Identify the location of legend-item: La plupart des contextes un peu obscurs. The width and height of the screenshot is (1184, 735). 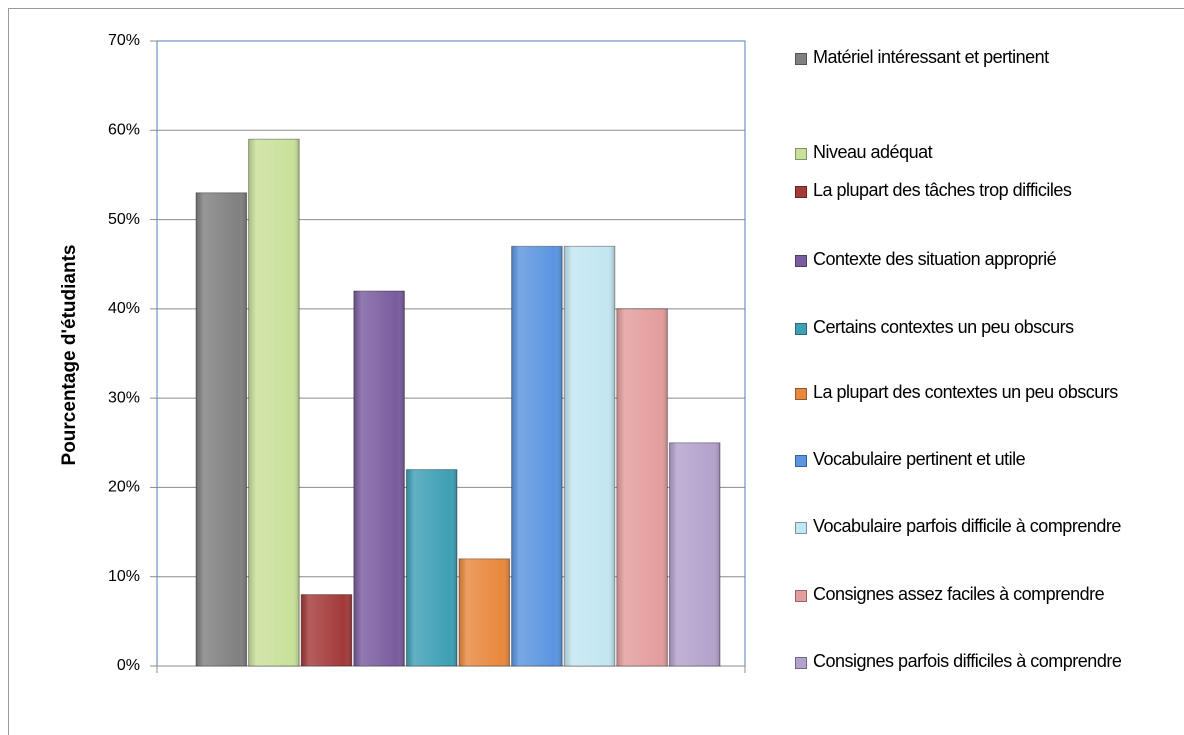
(960, 392).